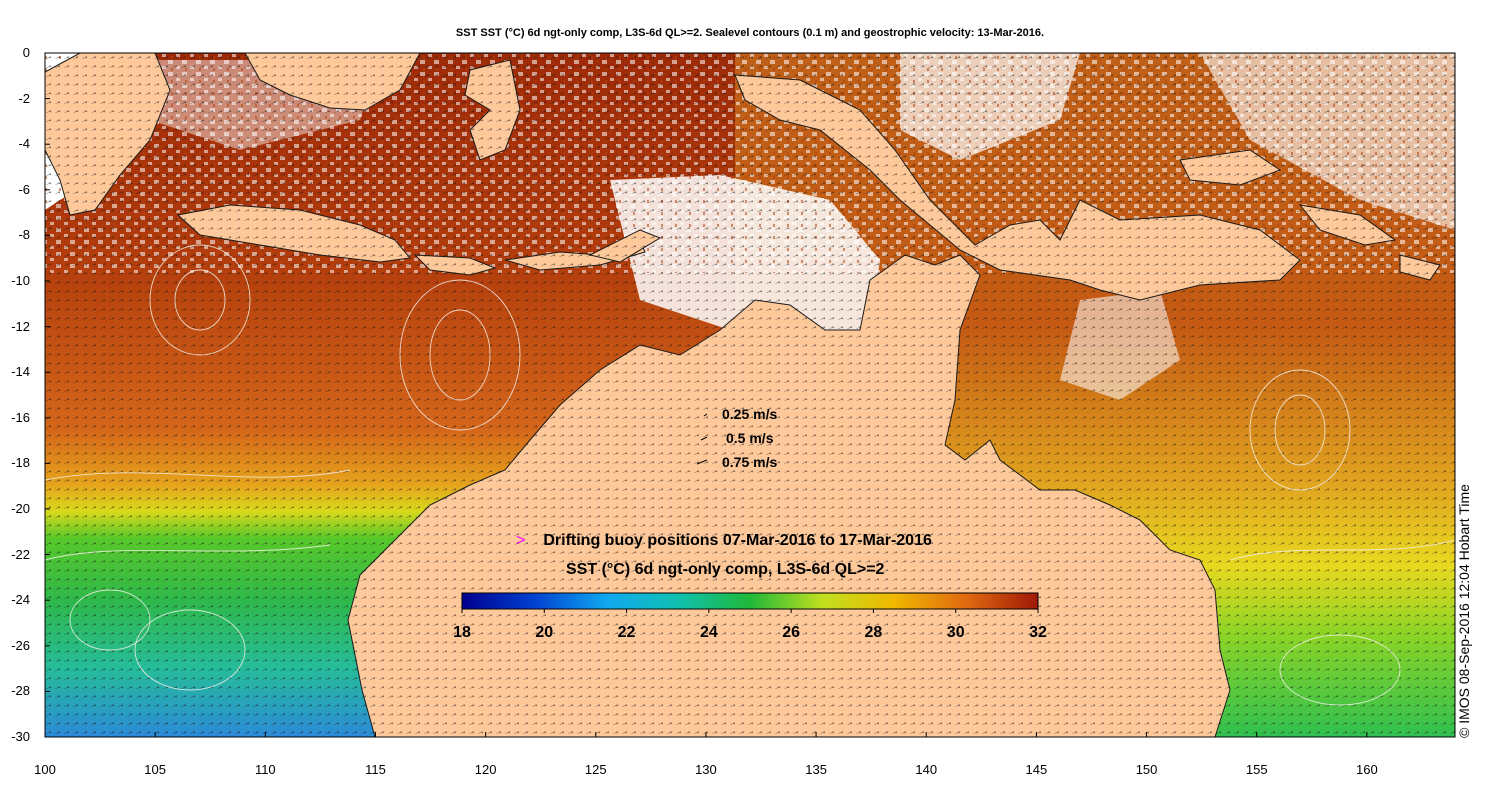  Describe the element at coordinates (20, 554) in the screenshot. I see `y-tick-label: -22` at that location.